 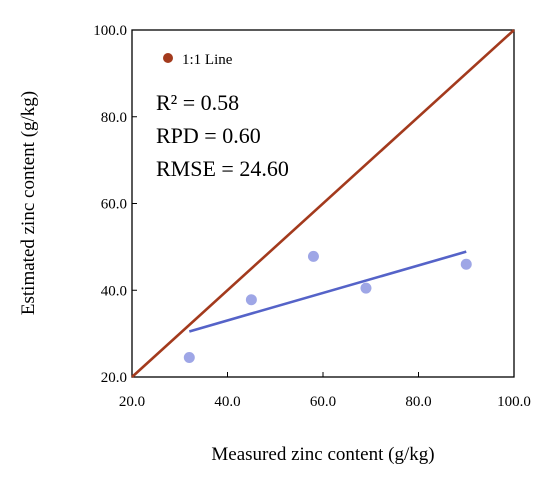 I want to click on legend-label: 1:1 Line, so click(x=207, y=60).